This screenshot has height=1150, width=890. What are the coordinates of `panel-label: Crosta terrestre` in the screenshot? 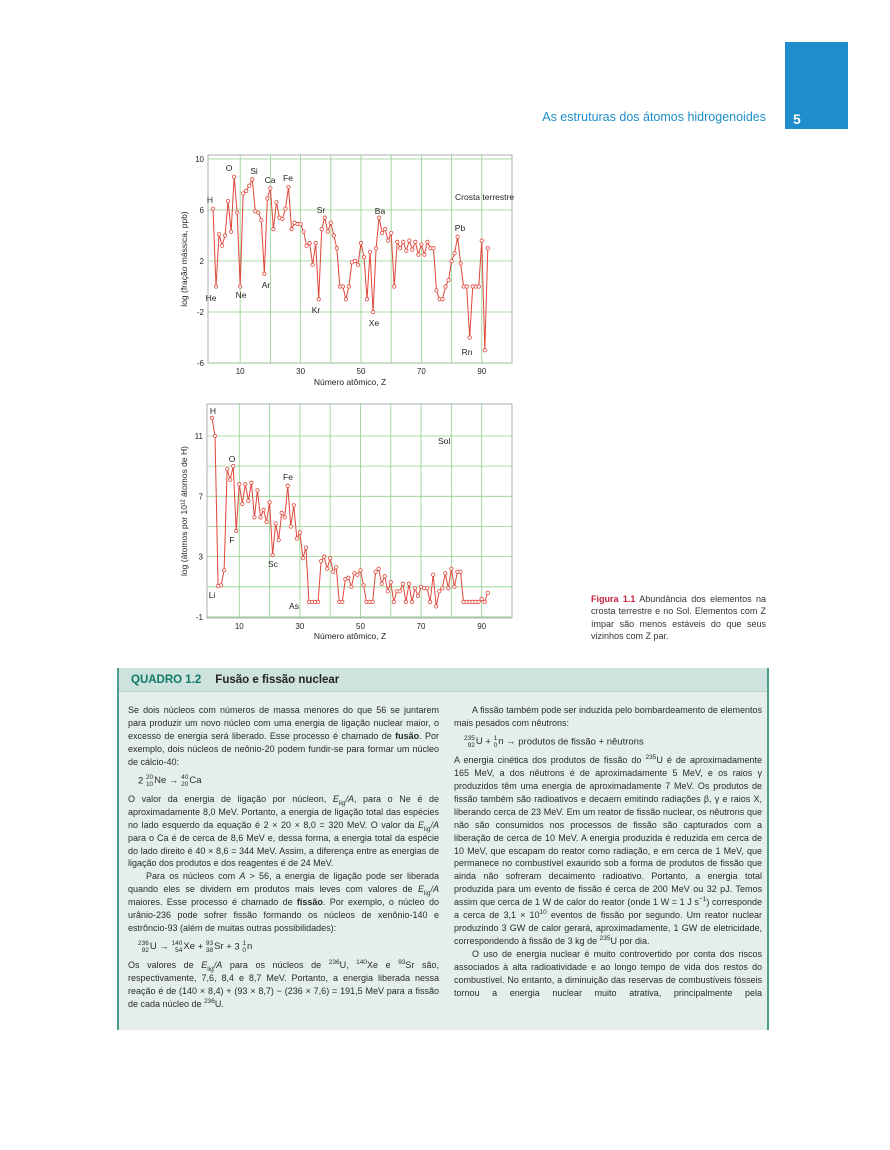 It's located at (484, 197).